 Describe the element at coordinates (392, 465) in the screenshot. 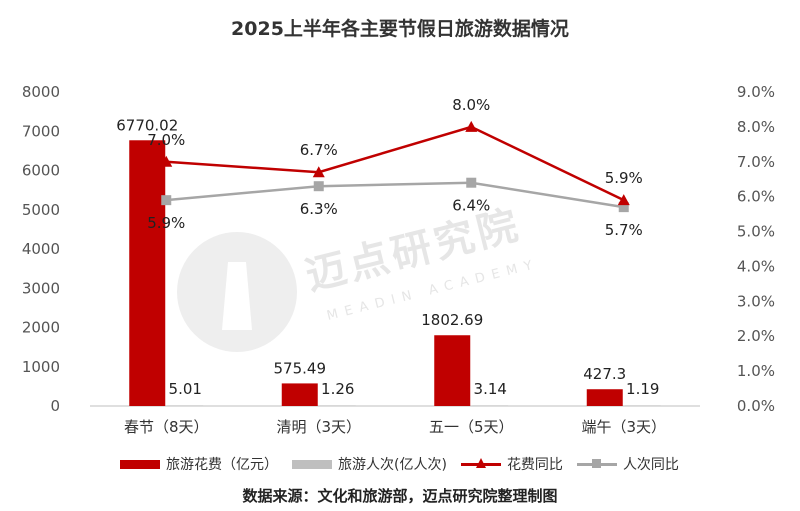

I see `legend-label-people: 旅游人次(亿人次)` at that location.